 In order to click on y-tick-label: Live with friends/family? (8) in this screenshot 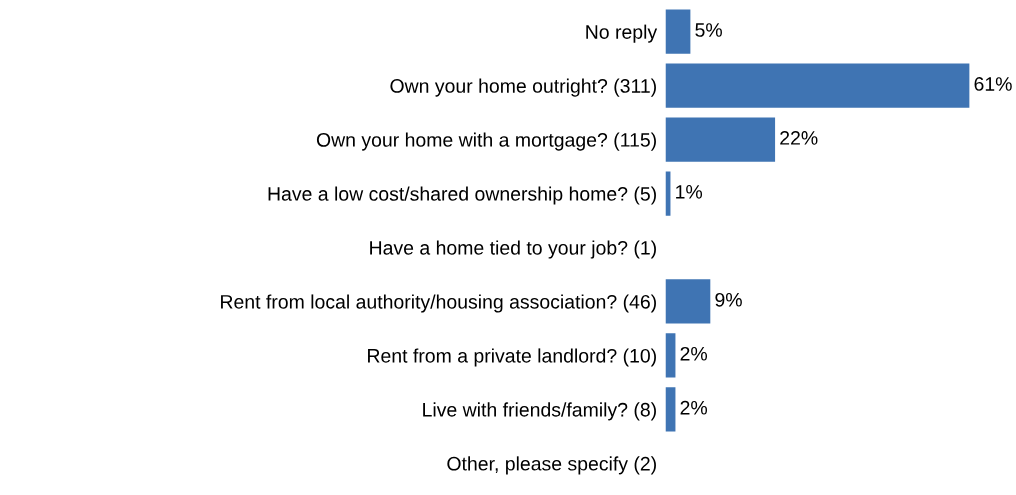, I will do `click(539, 411)`.